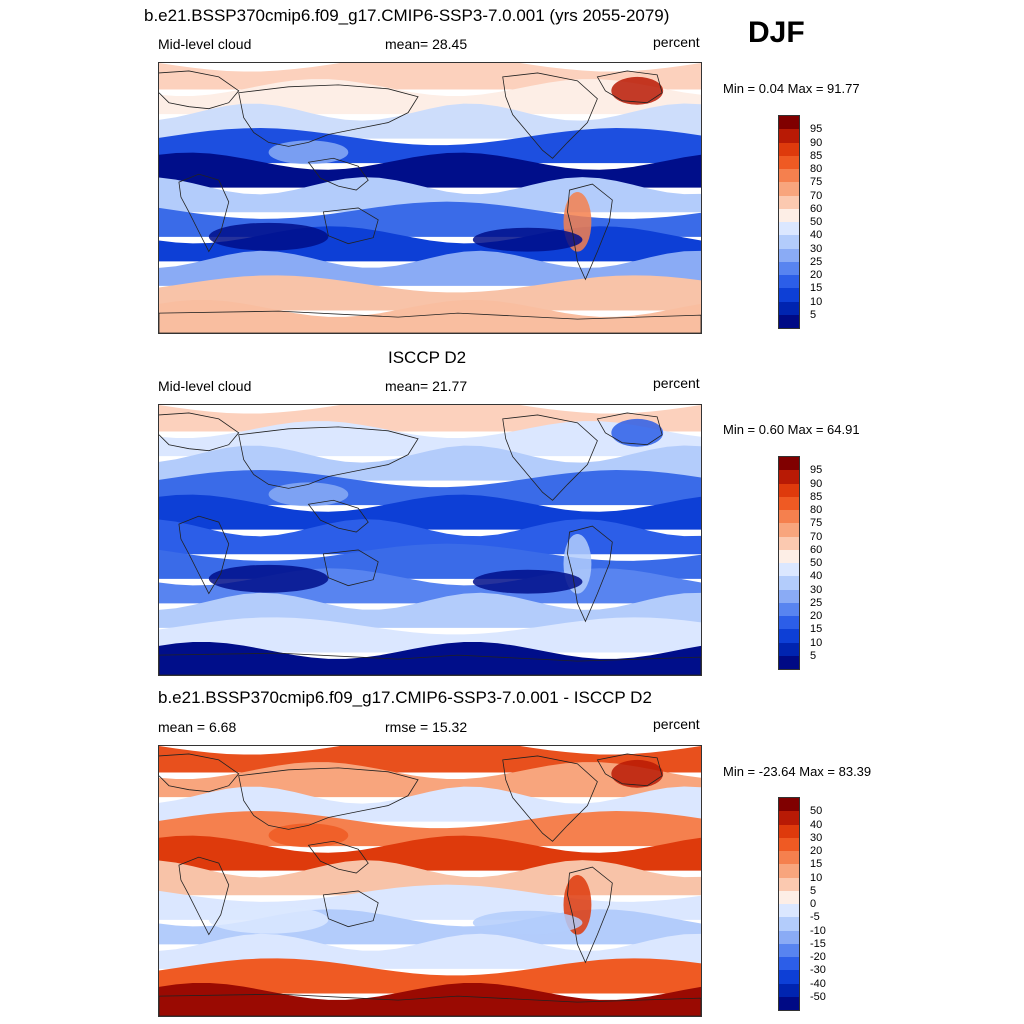  I want to click on panel-1-variable-label: Mid-level cloud, so click(205, 44).